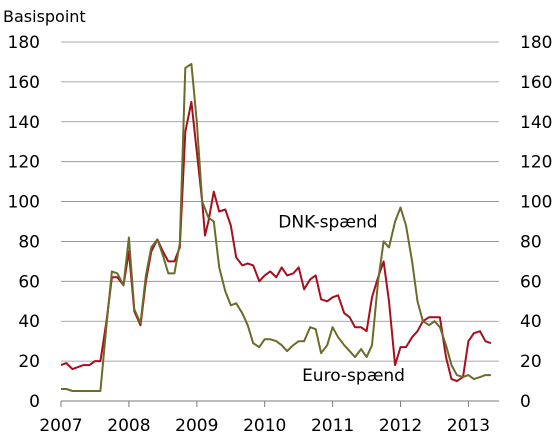 The width and height of the screenshot is (558, 438). Describe the element at coordinates (24, 203) in the screenshot. I see `y-tick-label-left-100: 100` at that location.